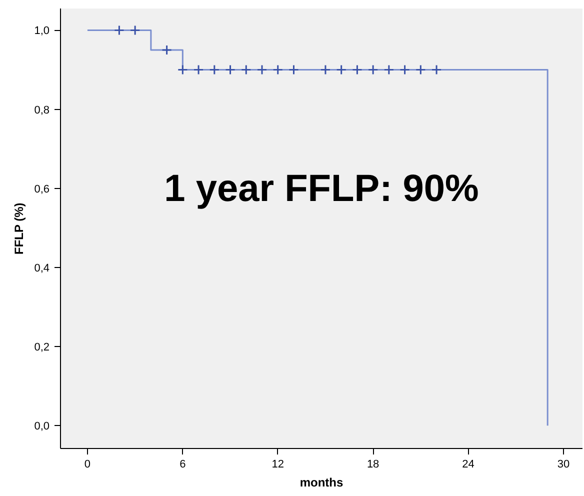 The image size is (584, 496). What do you see at coordinates (42, 268) in the screenshot?
I see `y-tick-label: 0,4` at bounding box center [42, 268].